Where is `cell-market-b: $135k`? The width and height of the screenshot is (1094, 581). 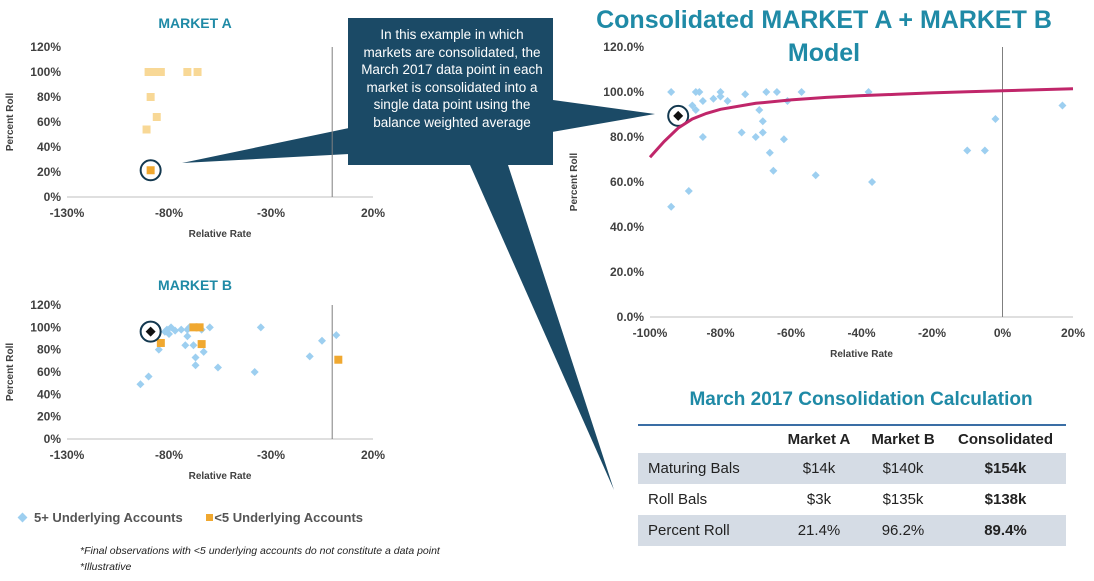 cell-market-b: $135k is located at coordinates (903, 499).